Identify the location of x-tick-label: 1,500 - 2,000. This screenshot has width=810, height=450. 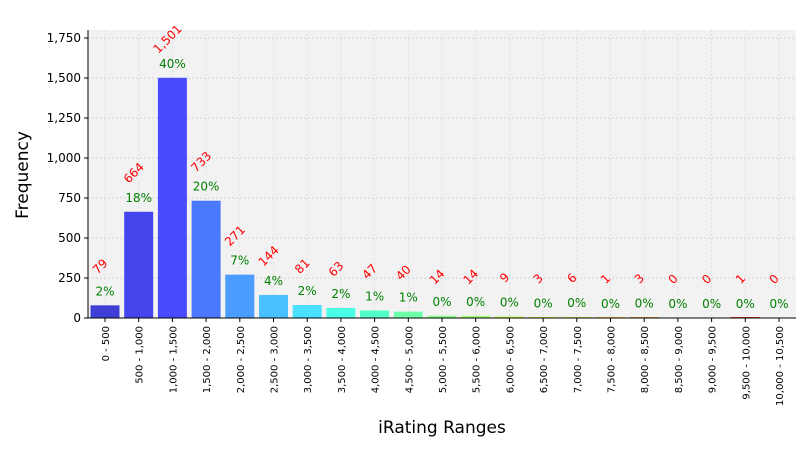
(207, 359).